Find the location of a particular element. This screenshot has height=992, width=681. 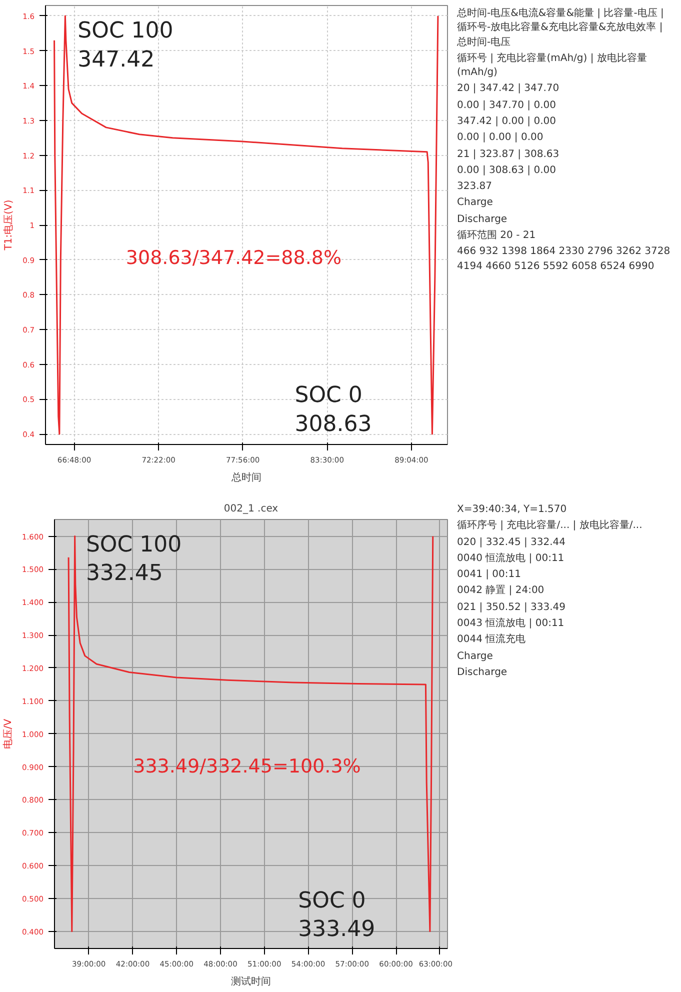

text: 0042 静置 | 24:00 is located at coordinates (501, 591).